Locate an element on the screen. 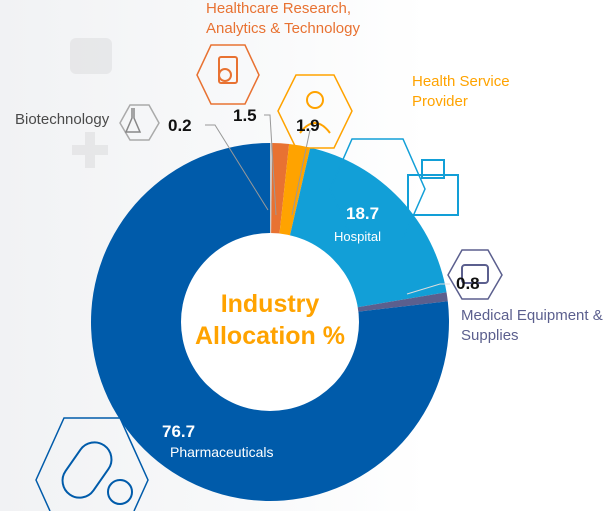 Image resolution: width=611 pixels, height=511 pixels. label-medical-equipment: Medical Equipment & Supplies is located at coordinates (532, 325).